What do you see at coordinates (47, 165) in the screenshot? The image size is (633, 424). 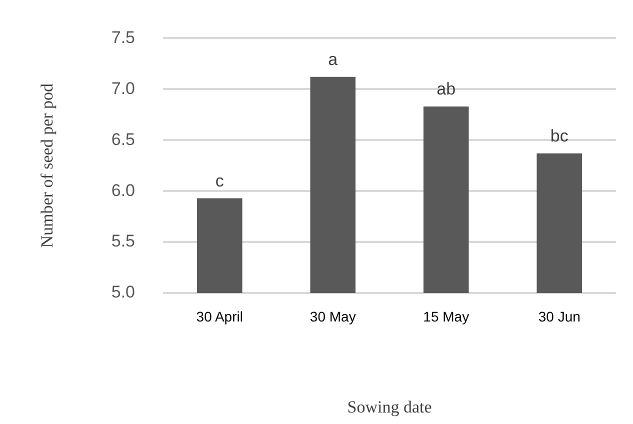 I see `y-axis-title: Number of seed per pod` at bounding box center [47, 165].